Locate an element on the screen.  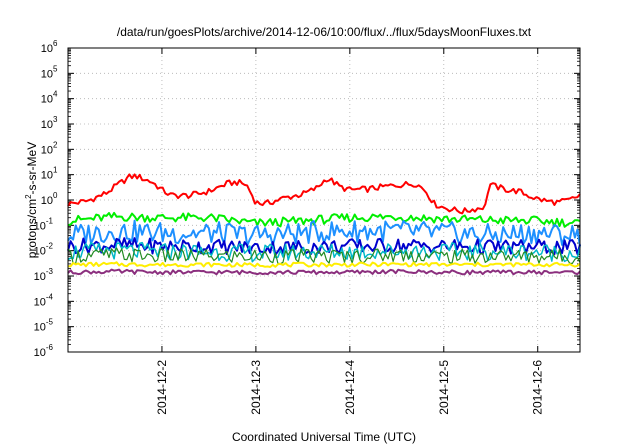
y-tick-label: 10⁴ is located at coordinates (49, 98).